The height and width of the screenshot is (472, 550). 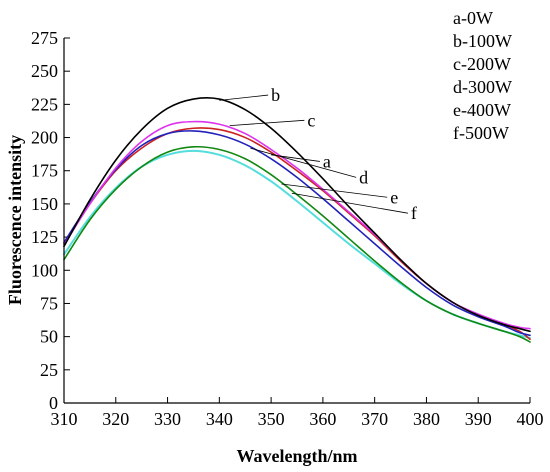 I want to click on x-tick-label: 350, so click(x=271, y=419).